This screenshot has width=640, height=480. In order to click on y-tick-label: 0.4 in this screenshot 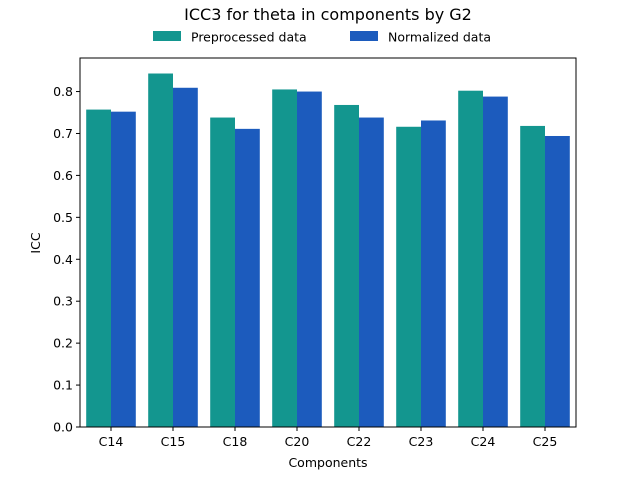, I will do `click(63, 259)`.